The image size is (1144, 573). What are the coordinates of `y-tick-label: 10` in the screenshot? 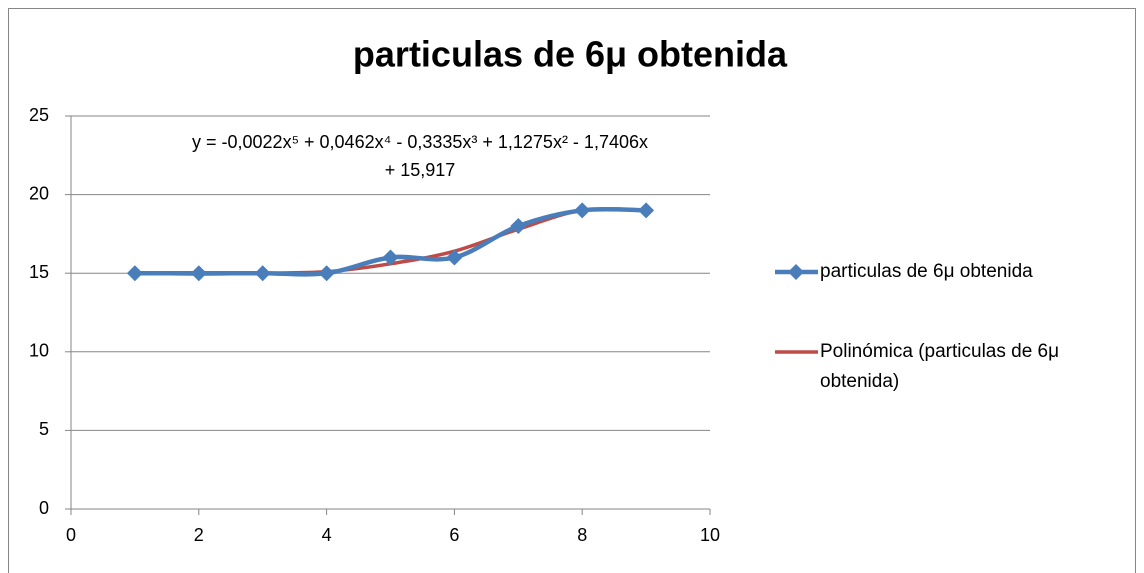 It's located at (39, 351).